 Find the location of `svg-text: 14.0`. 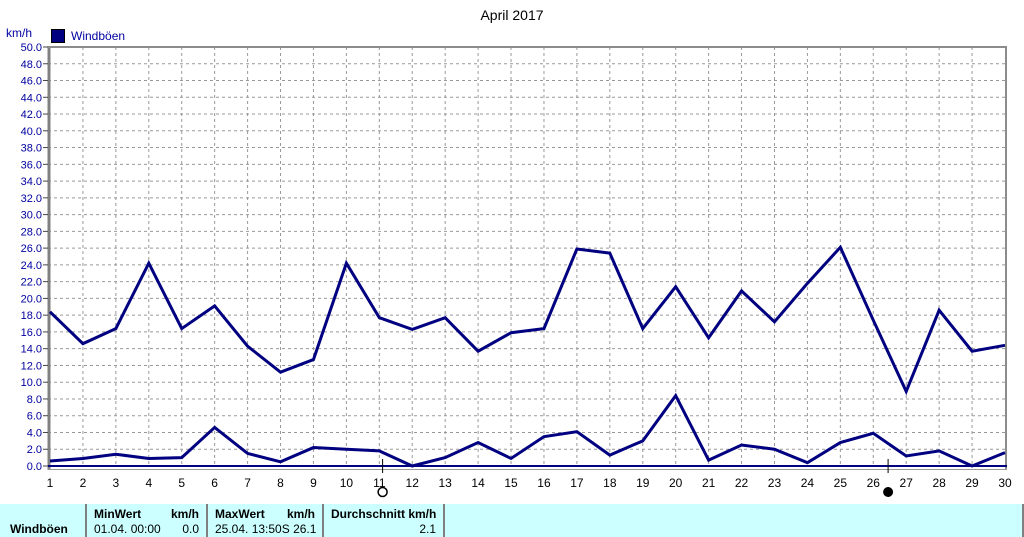

svg-text: 14.0 is located at coordinates (31, 350).